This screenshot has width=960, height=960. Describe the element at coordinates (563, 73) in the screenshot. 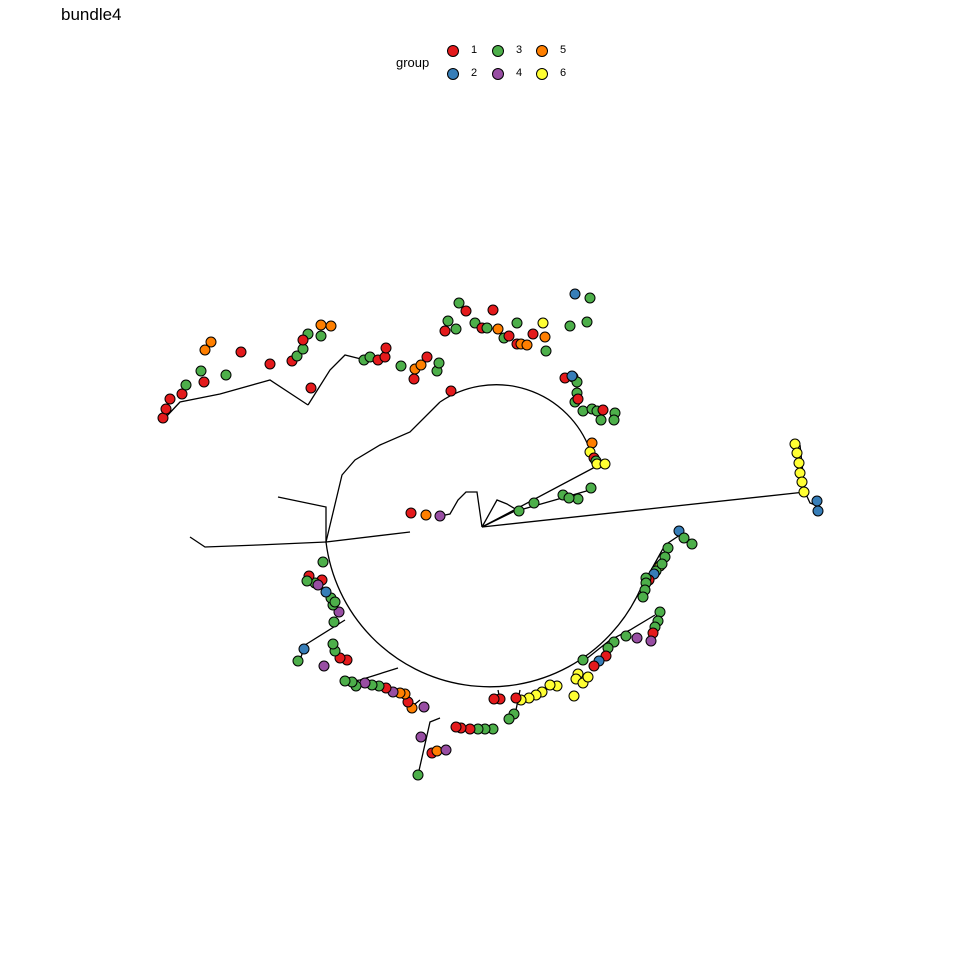

I see `legend-label-6: 6` at that location.